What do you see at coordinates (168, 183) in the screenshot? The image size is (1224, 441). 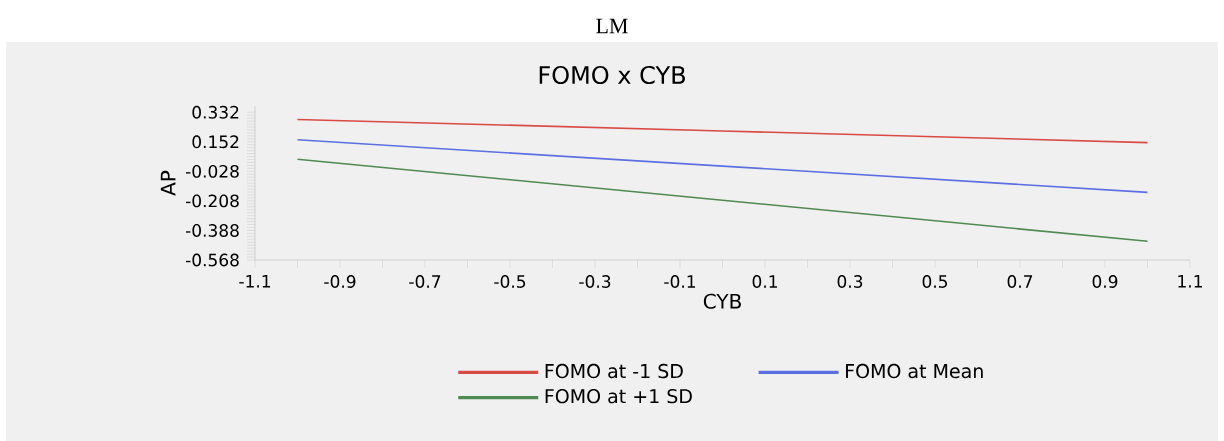 I see `y-axis-title: AP` at bounding box center [168, 183].